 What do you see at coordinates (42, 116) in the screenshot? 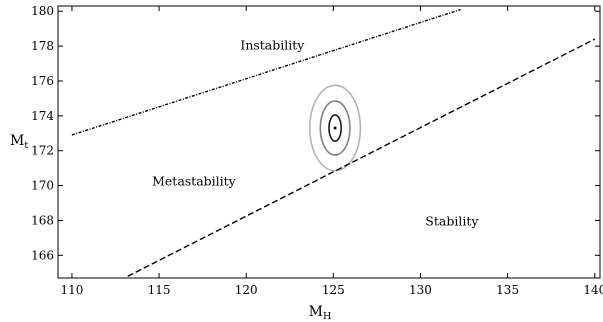
I see `y-tick-label: 174` at bounding box center [42, 116].